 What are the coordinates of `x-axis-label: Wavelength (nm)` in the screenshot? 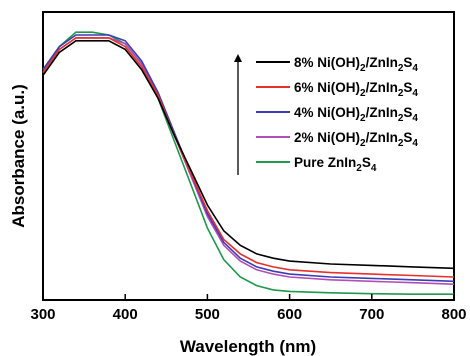 It's located at (248, 346).